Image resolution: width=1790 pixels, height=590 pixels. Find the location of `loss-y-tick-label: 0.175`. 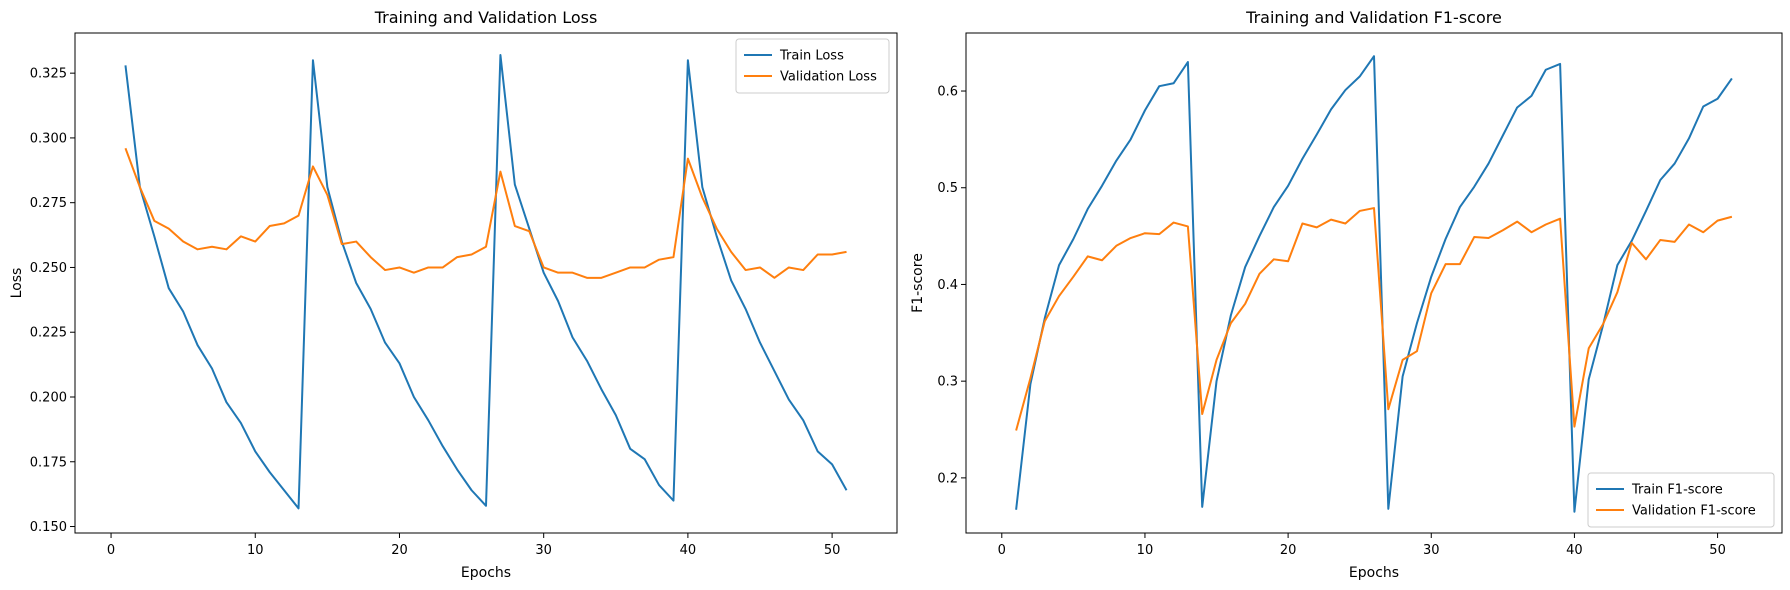

loss-y-tick-label: 0.175 is located at coordinates (48, 462).